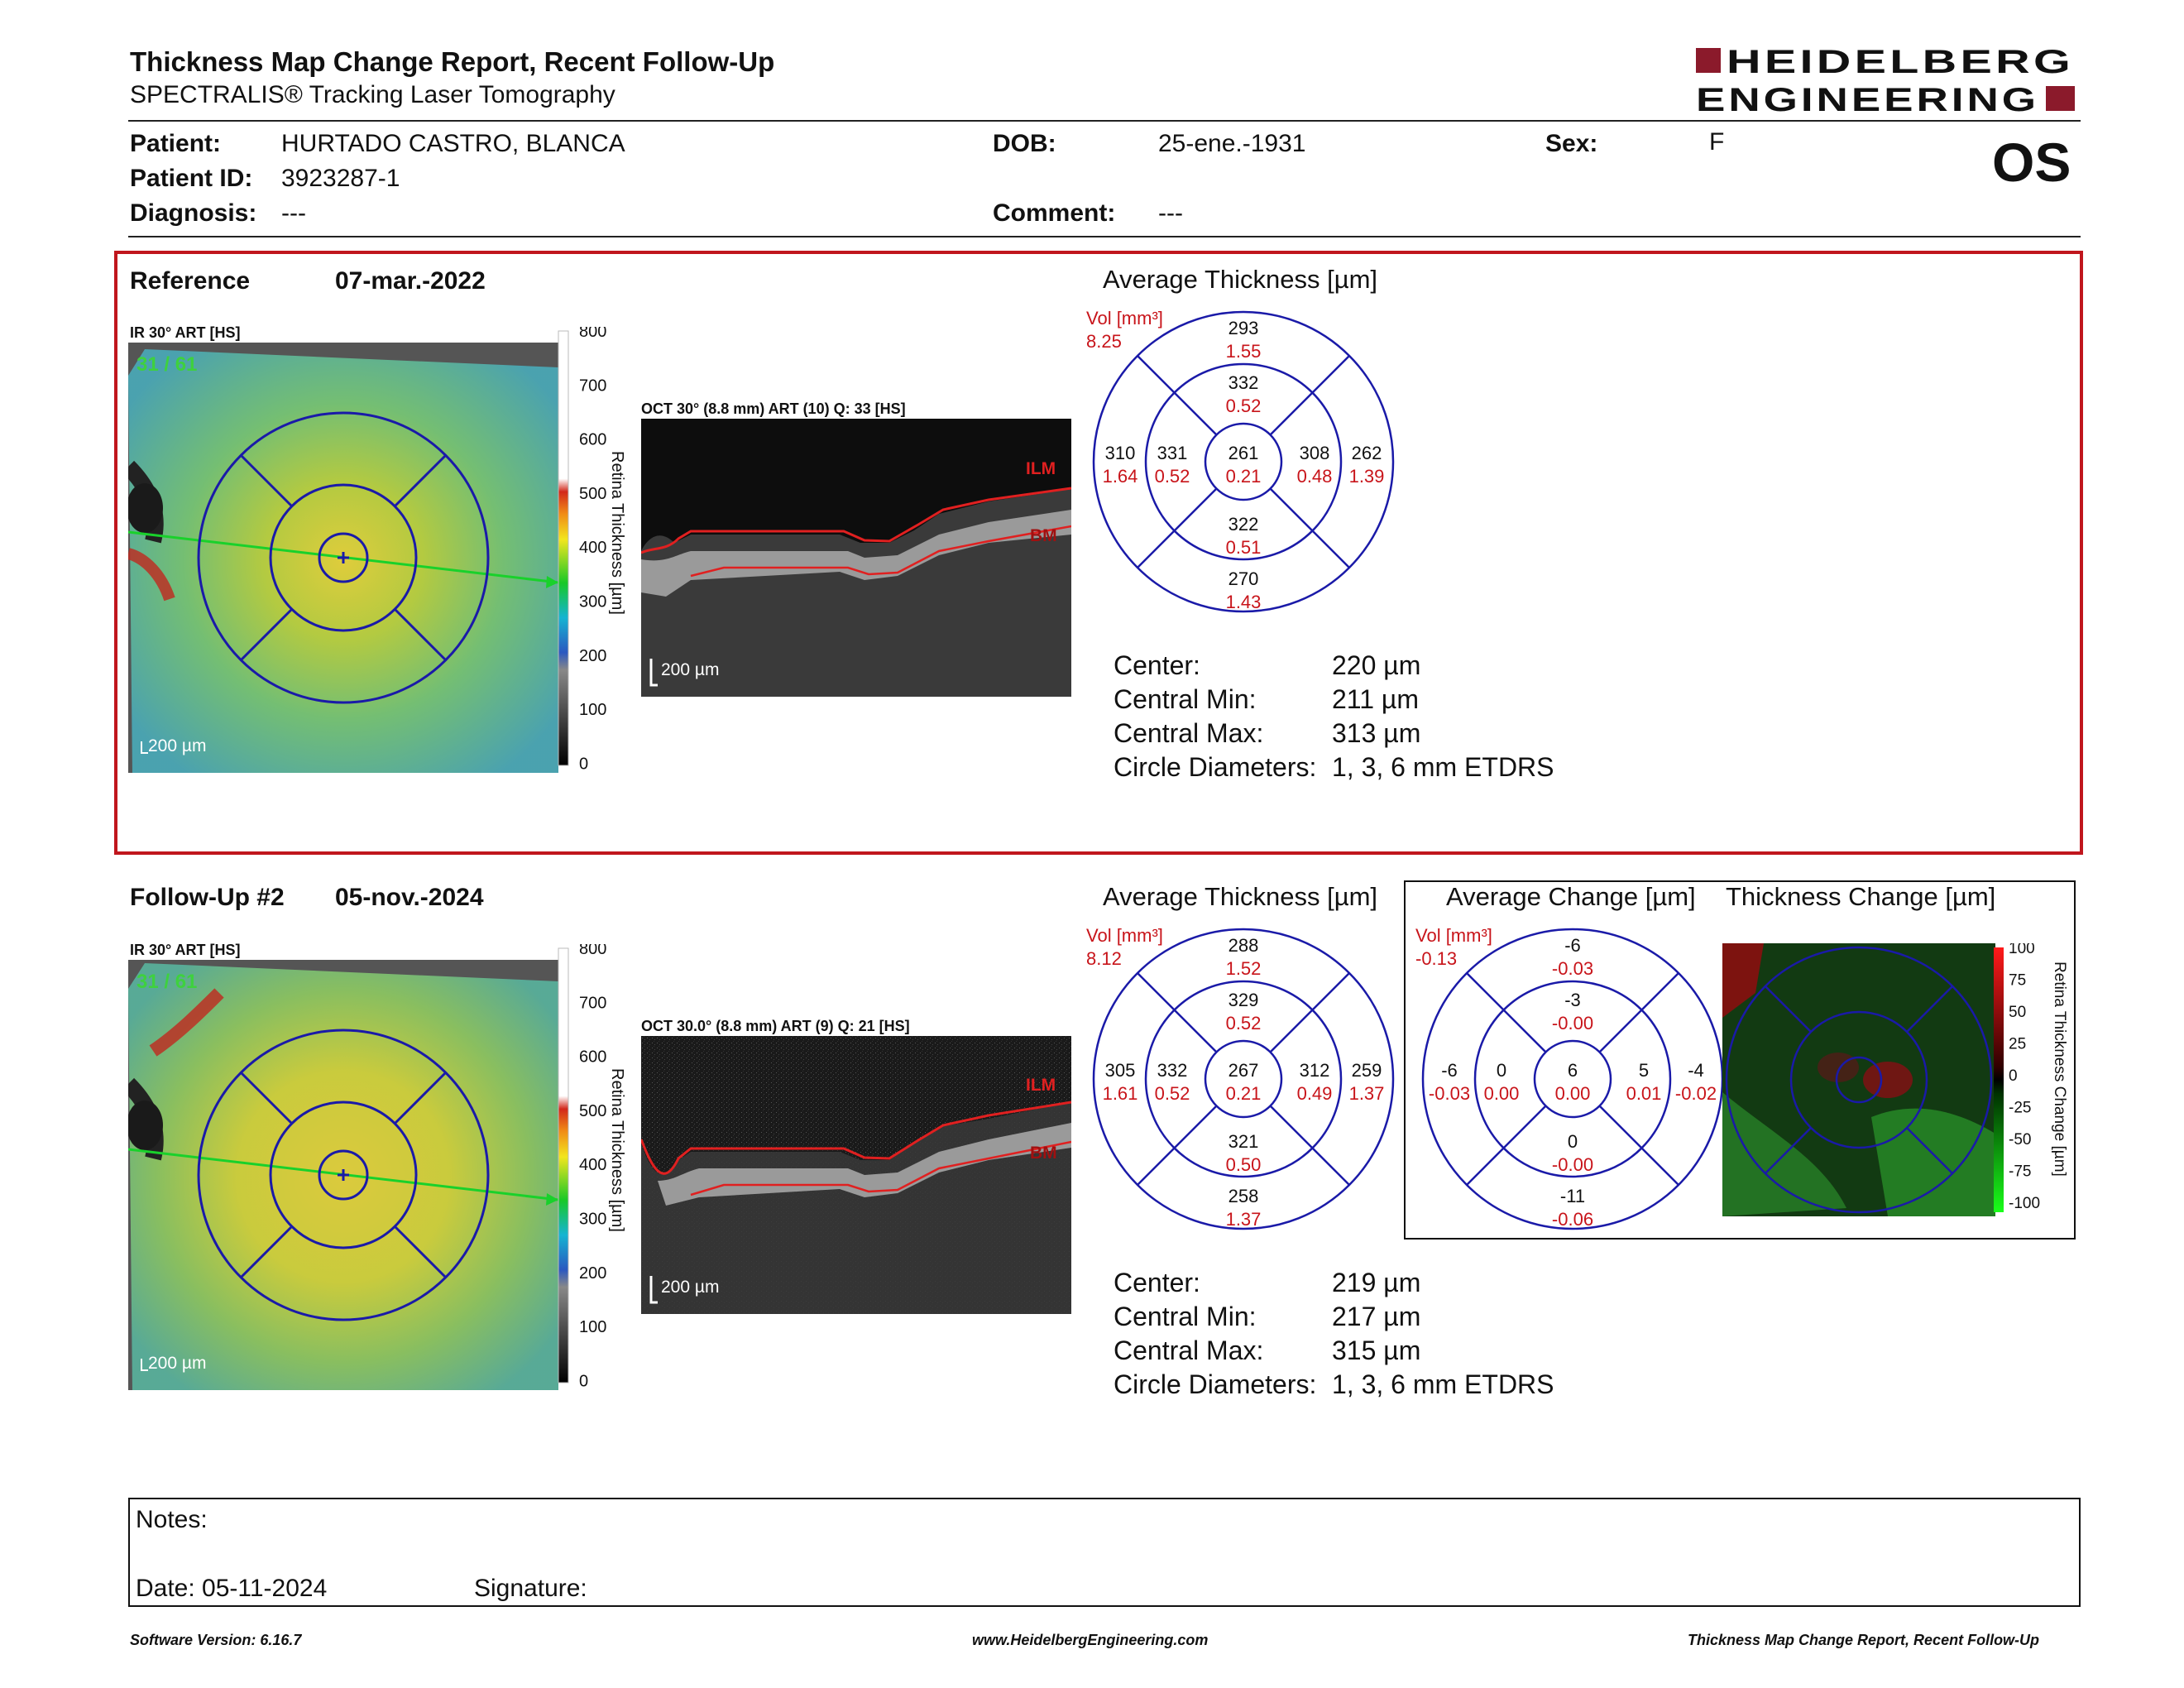  I want to click on ref-stat-min-label: Central Min:, so click(1185, 699).